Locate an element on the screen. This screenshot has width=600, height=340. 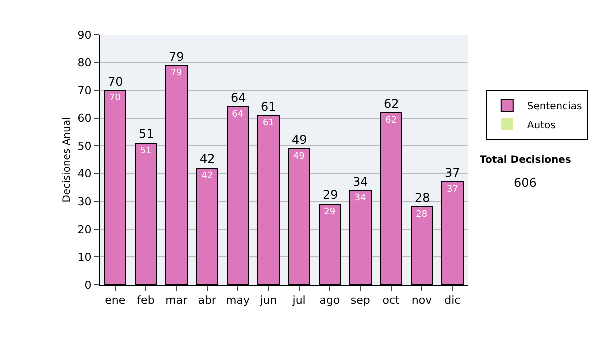
x-tick-label: jul is located at coordinates (299, 301).